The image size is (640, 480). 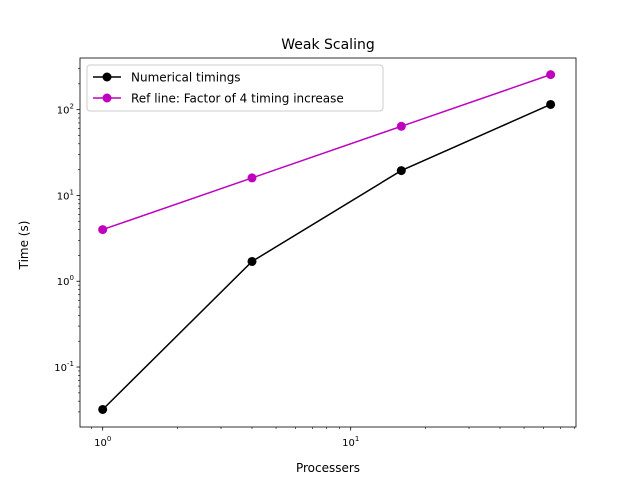 What do you see at coordinates (64, 367) in the screenshot?
I see `y-tick-label: 10⁻¹` at bounding box center [64, 367].